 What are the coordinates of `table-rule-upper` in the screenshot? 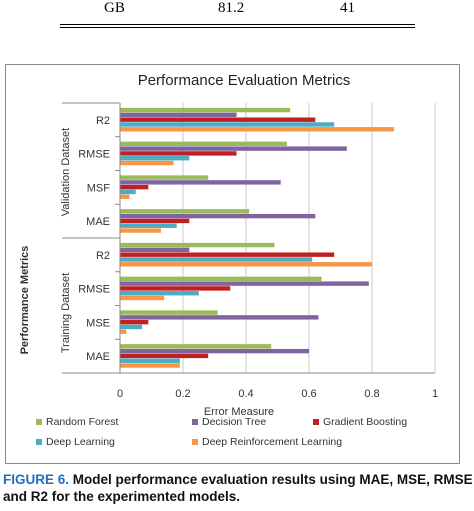 It's located at (237, 24).